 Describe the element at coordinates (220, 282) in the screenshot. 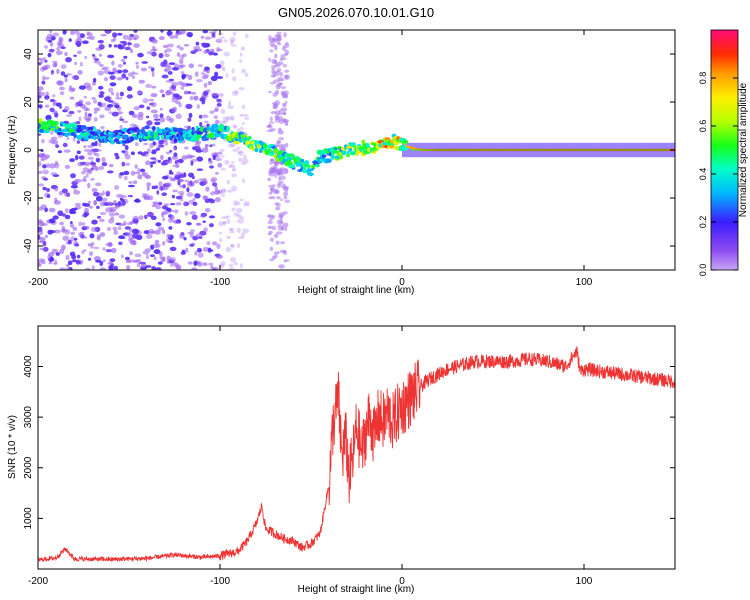

I see `spectrogram-xtick-label: -100` at that location.